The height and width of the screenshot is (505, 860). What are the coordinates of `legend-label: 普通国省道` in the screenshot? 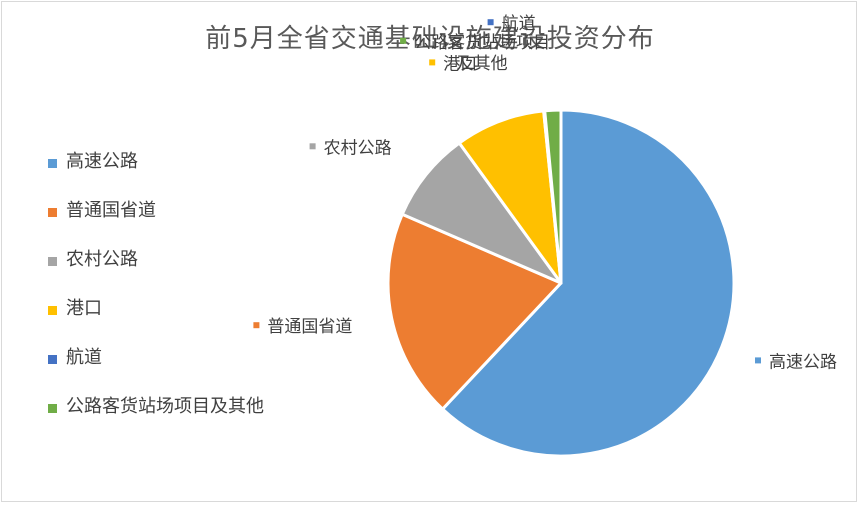 It's located at (111, 210).